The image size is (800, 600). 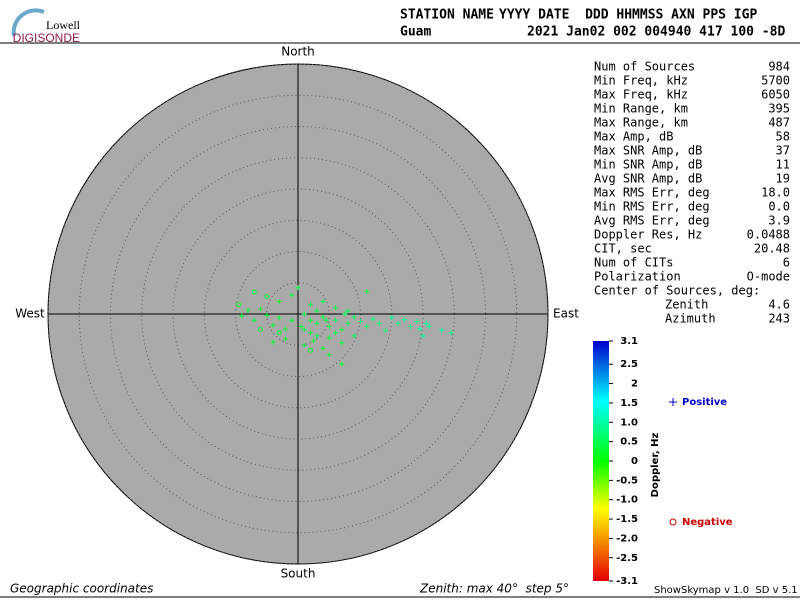 What do you see at coordinates (648, 235) in the screenshot?
I see `stat-label: Doppler Res, Hz` at bounding box center [648, 235].